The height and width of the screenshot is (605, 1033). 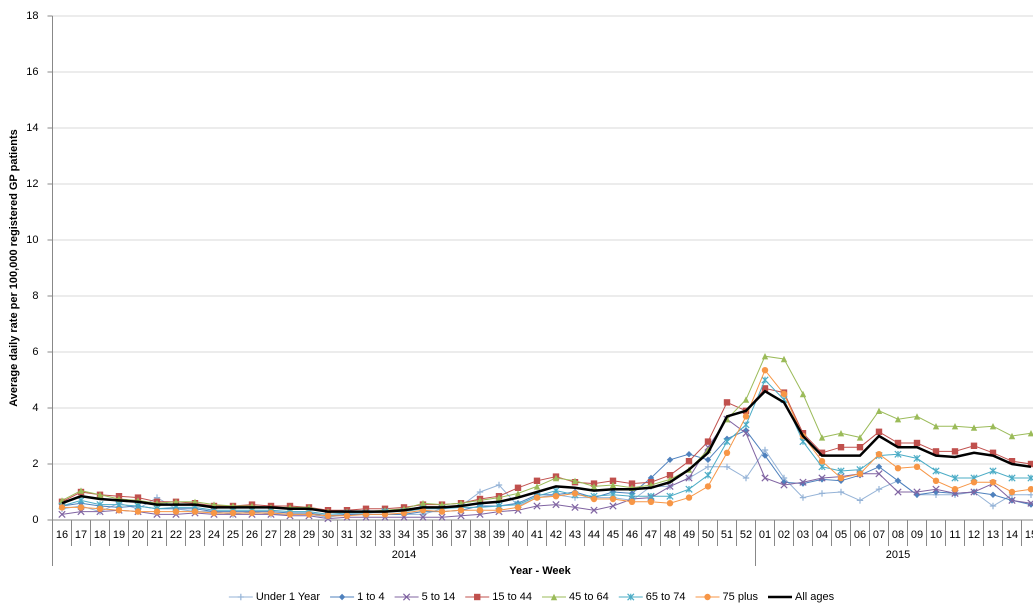 What do you see at coordinates (138, 535) in the screenshot?
I see `x-tick-label: 20` at bounding box center [138, 535].